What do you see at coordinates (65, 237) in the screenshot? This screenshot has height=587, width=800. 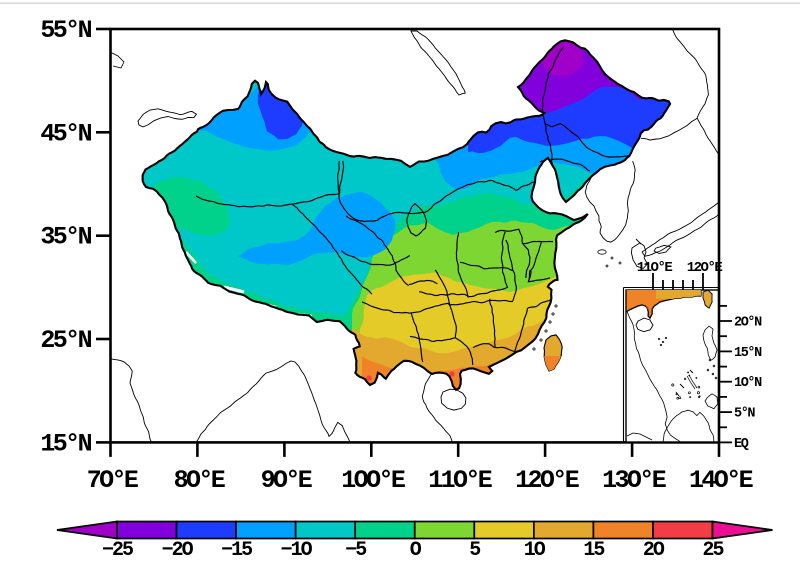 I see `svg-text: 35°N` at bounding box center [65, 237].